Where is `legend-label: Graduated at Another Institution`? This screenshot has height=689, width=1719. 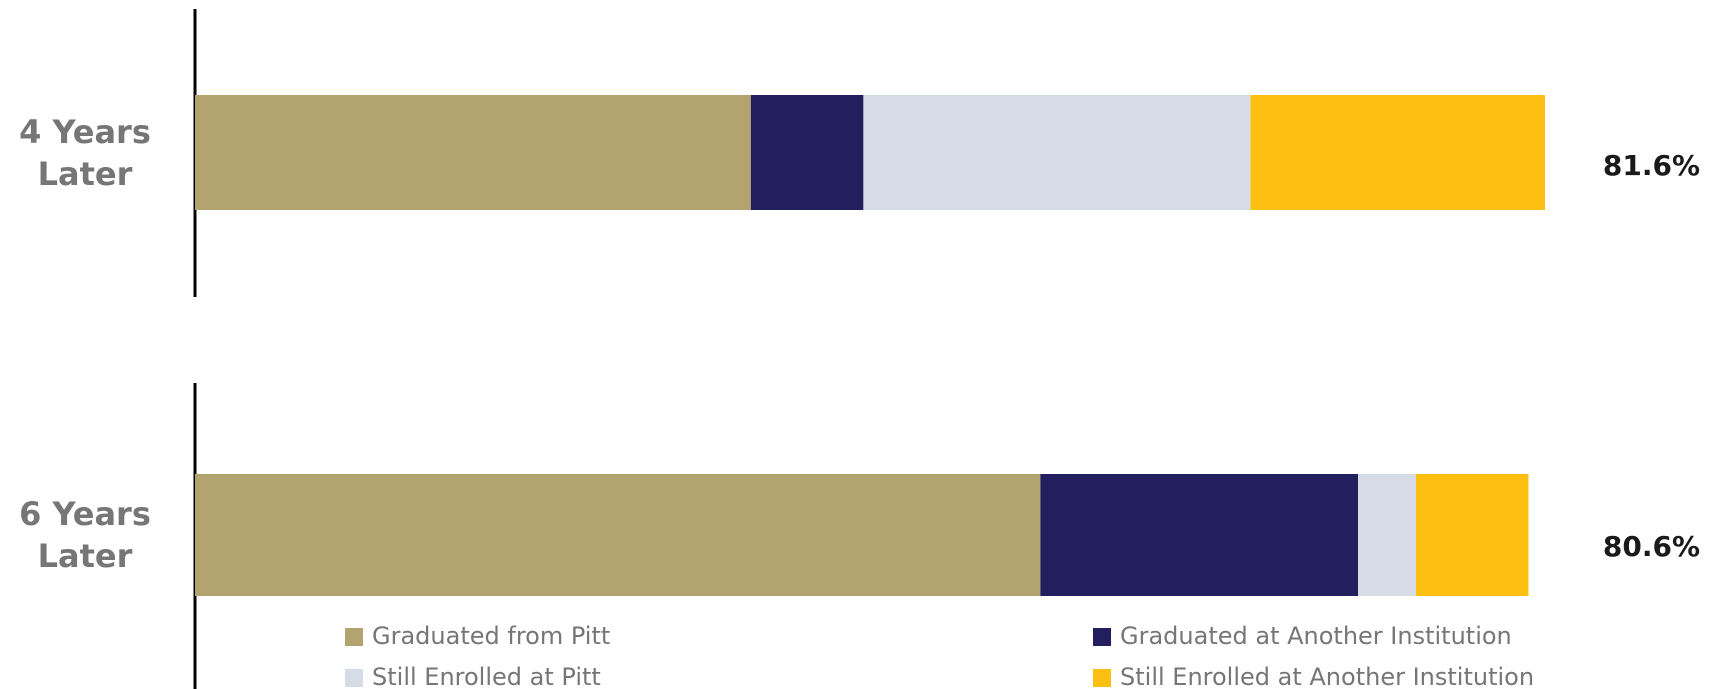
legend-label: Graduated at Another Institution is located at coordinates (1316, 636).